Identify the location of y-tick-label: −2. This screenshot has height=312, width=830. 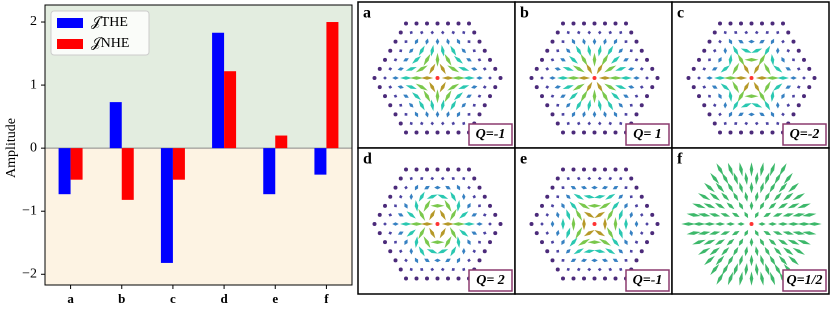
(29, 273).